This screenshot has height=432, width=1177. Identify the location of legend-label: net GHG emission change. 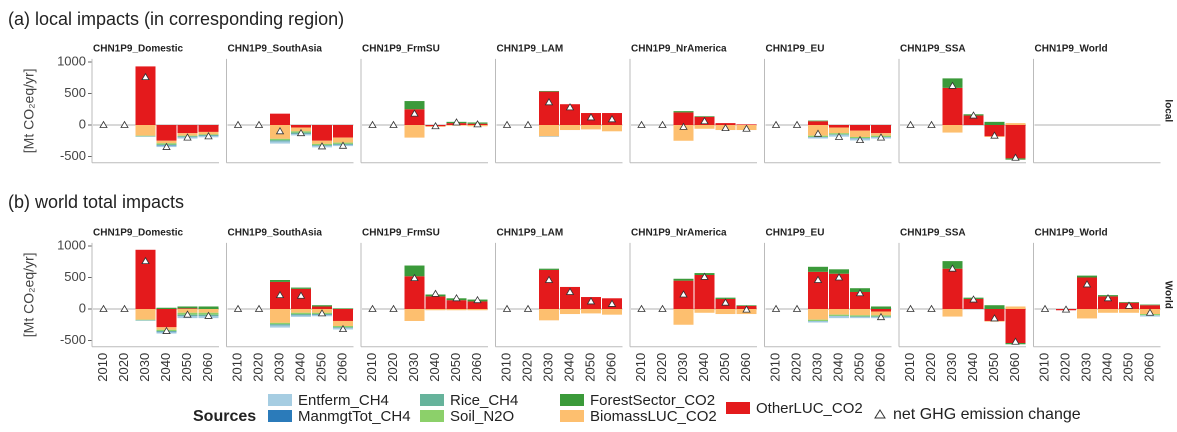
(987, 414).